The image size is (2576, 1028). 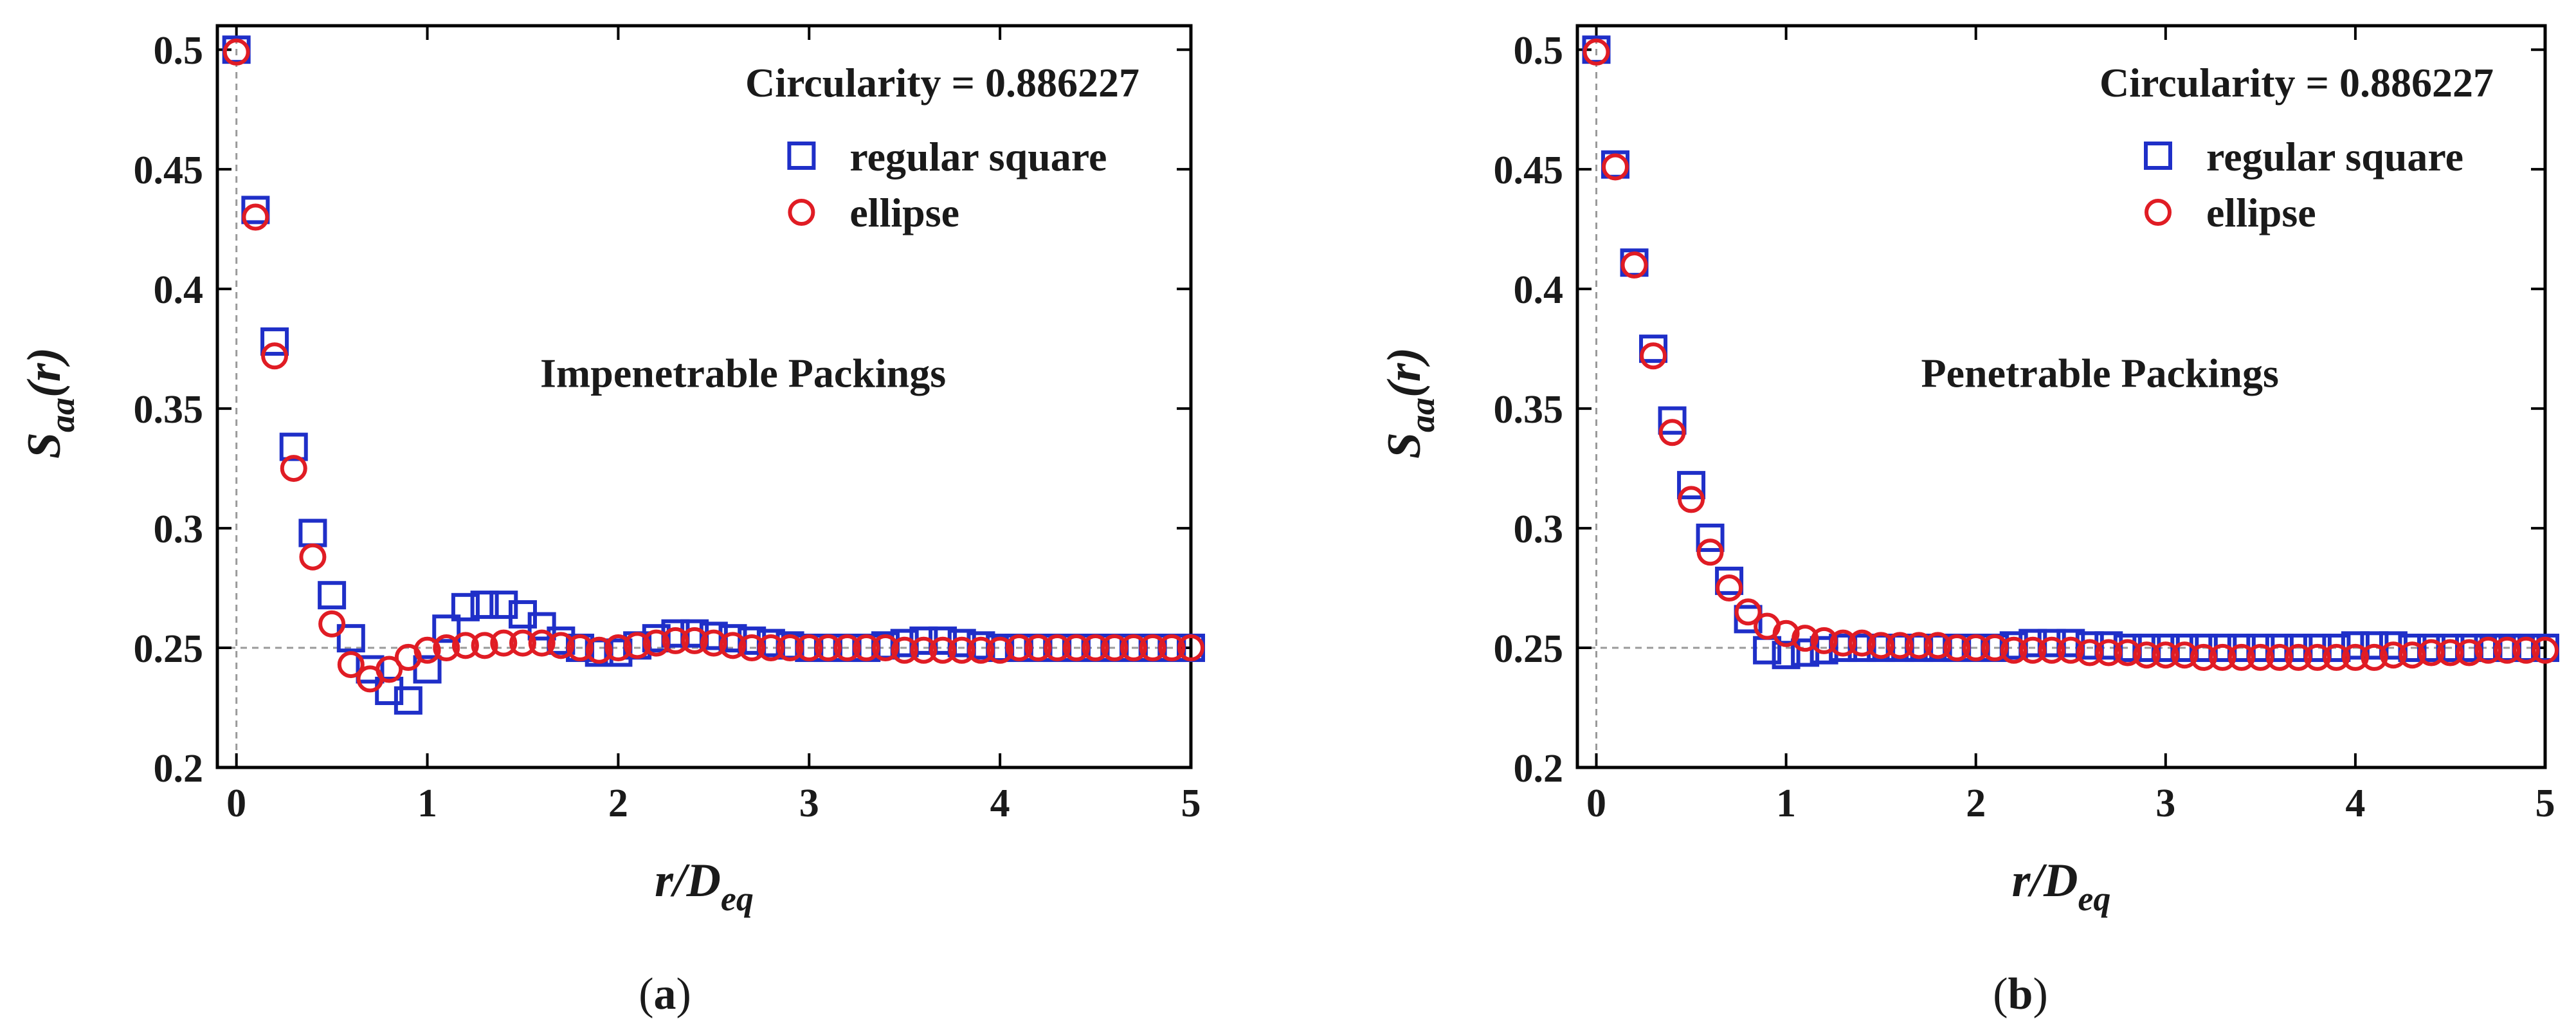 What do you see at coordinates (2100, 373) in the screenshot?
I see `plot-annotation: Penetrable Packings` at bounding box center [2100, 373].